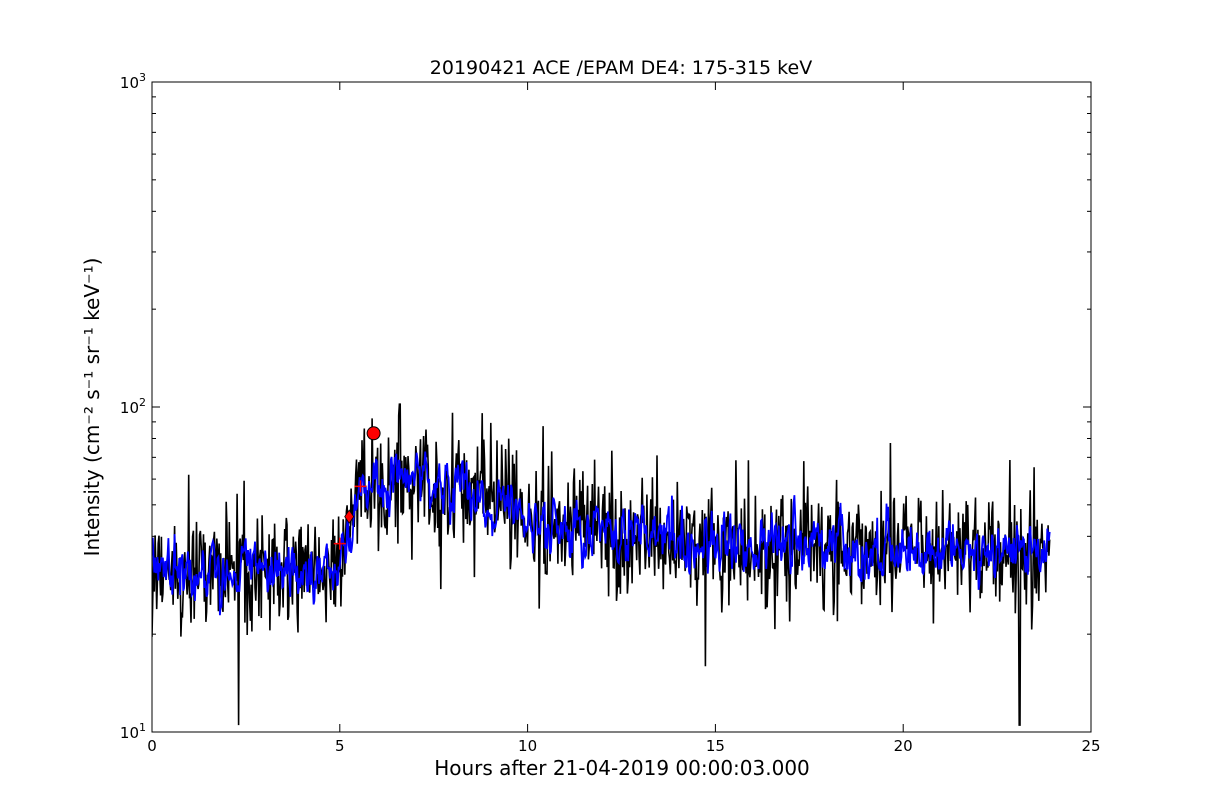 This screenshot has height=812, width=1212. I want to click on y-axis-label: Intensity (cm⁻² s⁻¹ sr⁻¹ keV⁻¹), so click(92, 407).